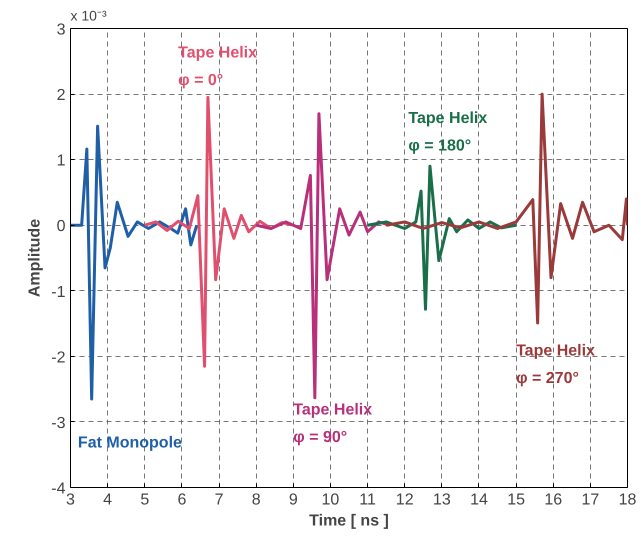 The height and width of the screenshot is (537, 641). What do you see at coordinates (590, 500) in the screenshot?
I see `x-tick-label: 17` at bounding box center [590, 500].